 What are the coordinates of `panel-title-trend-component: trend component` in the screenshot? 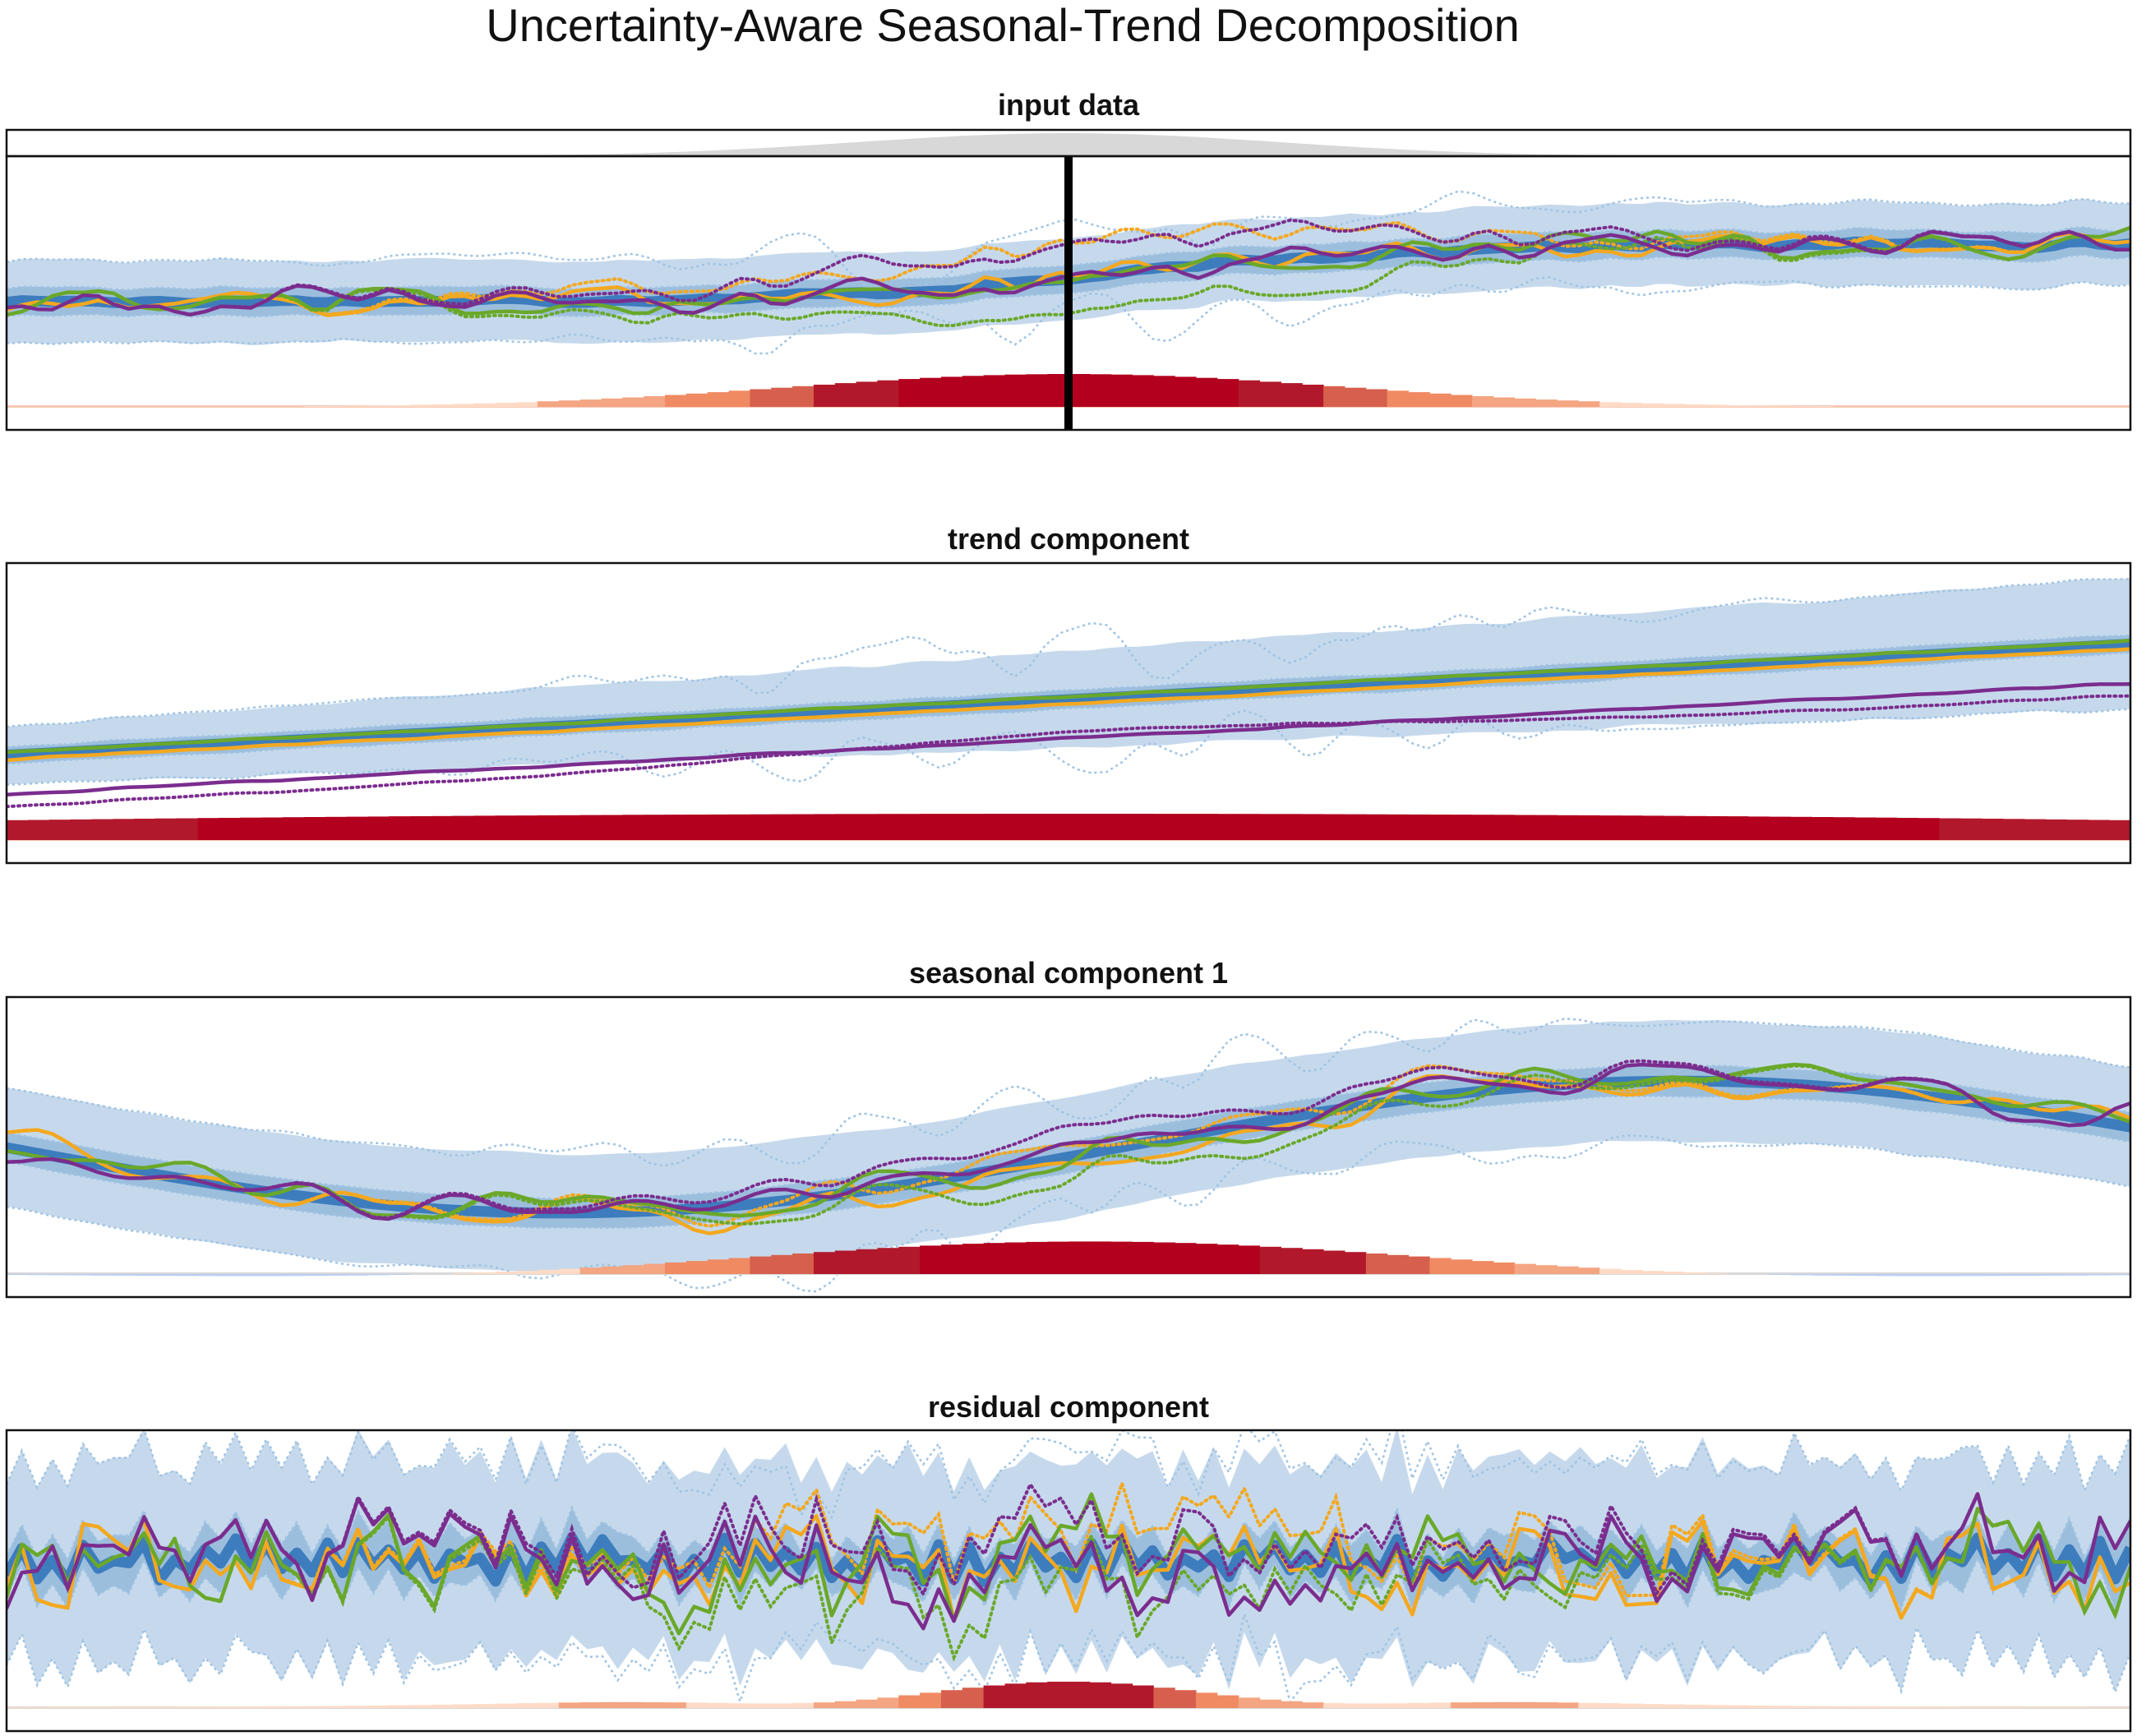 It's located at (1068, 539).